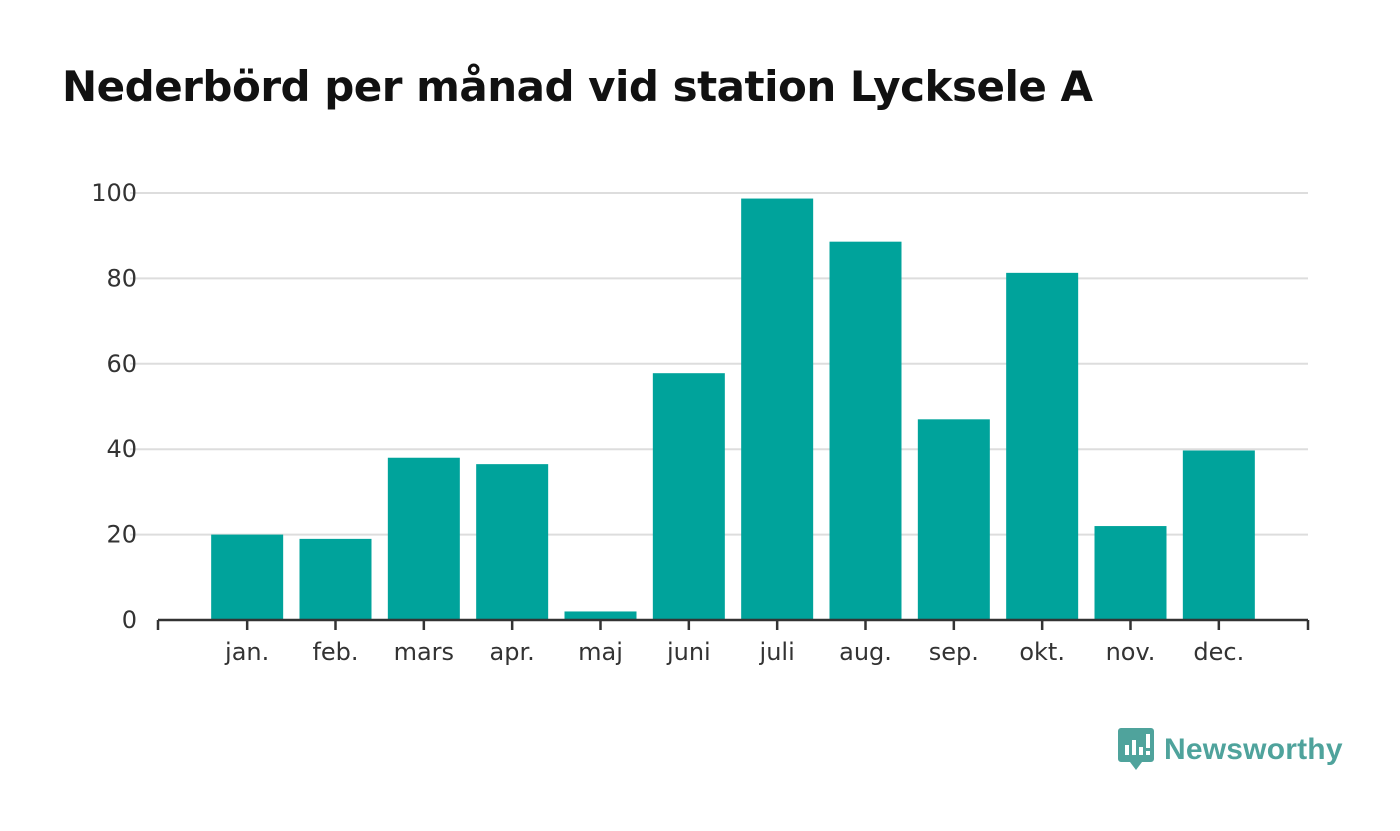  Describe the element at coordinates (600, 652) in the screenshot. I see `x-tick-label: maj` at that location.